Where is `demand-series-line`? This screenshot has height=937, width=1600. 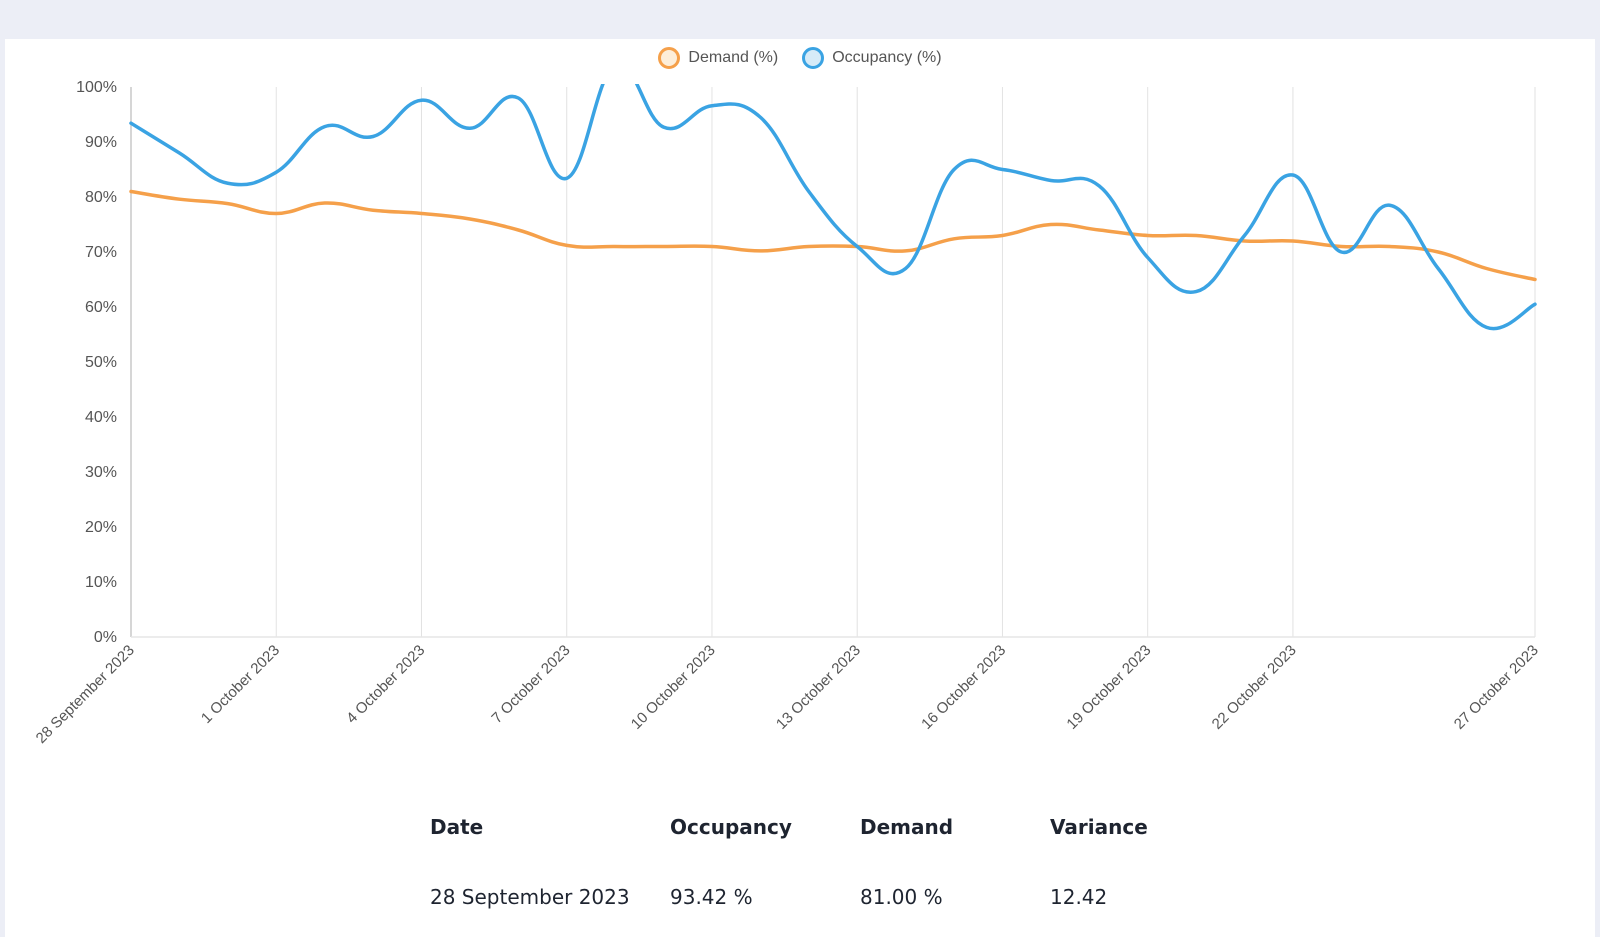
demand-series-line is located at coordinates (833, 235).